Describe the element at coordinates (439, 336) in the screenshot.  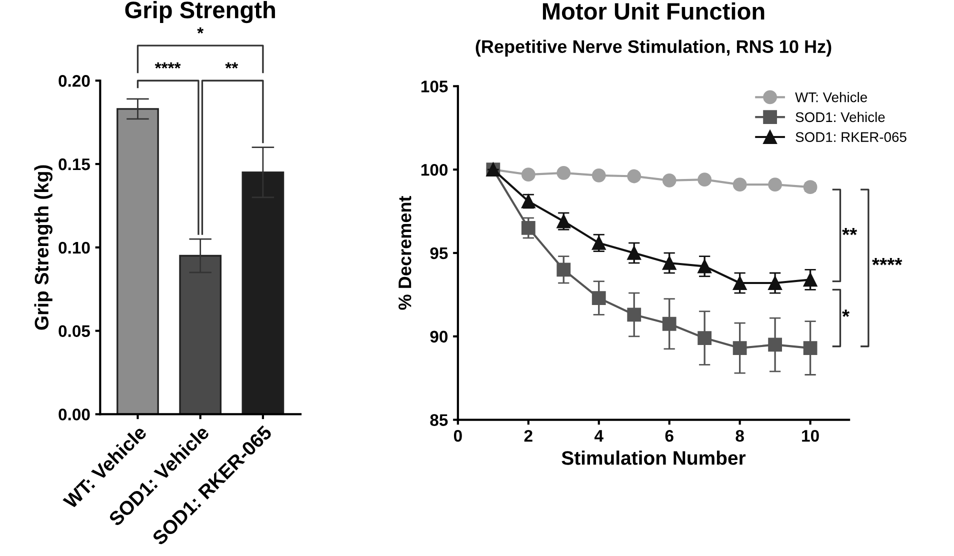
I see `y-tick-label: 90` at that location.